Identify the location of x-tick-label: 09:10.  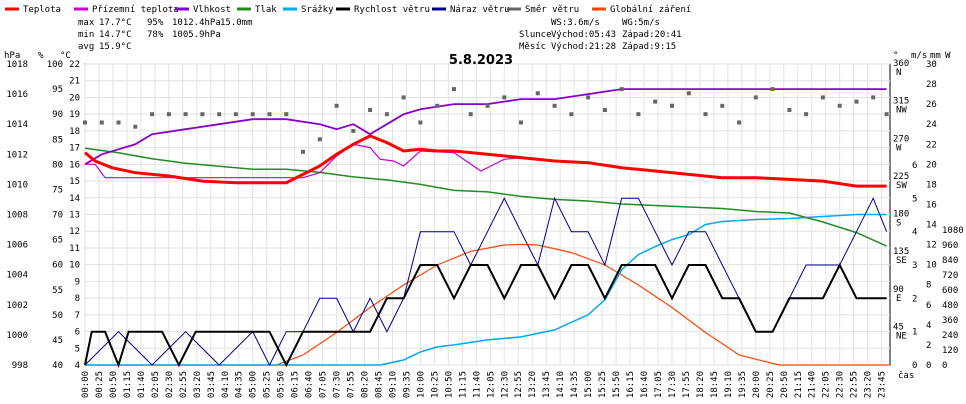
(393, 384).